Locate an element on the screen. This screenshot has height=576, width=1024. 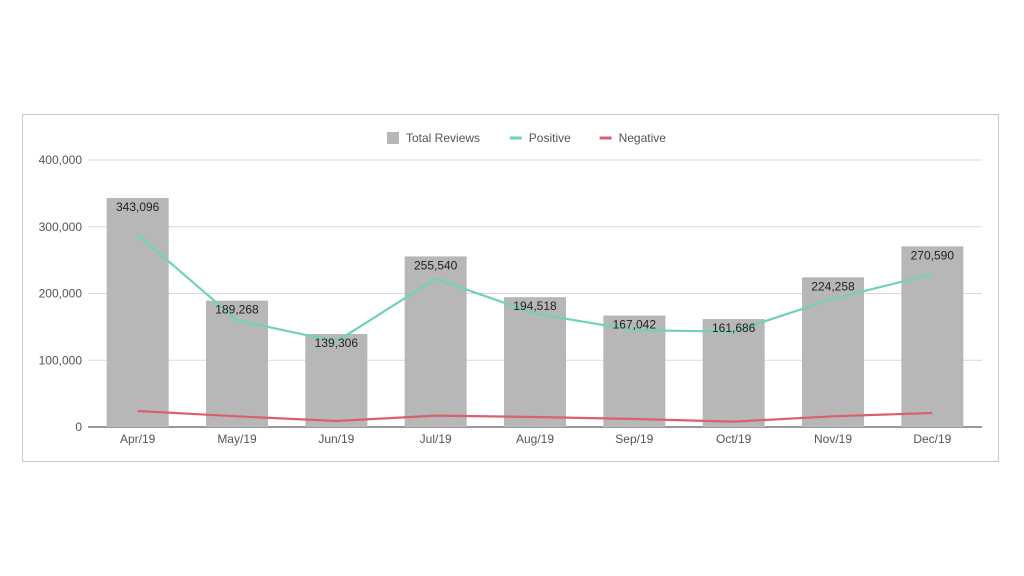
legend: Total Reviews Positive Negative is located at coordinates (526, 138).